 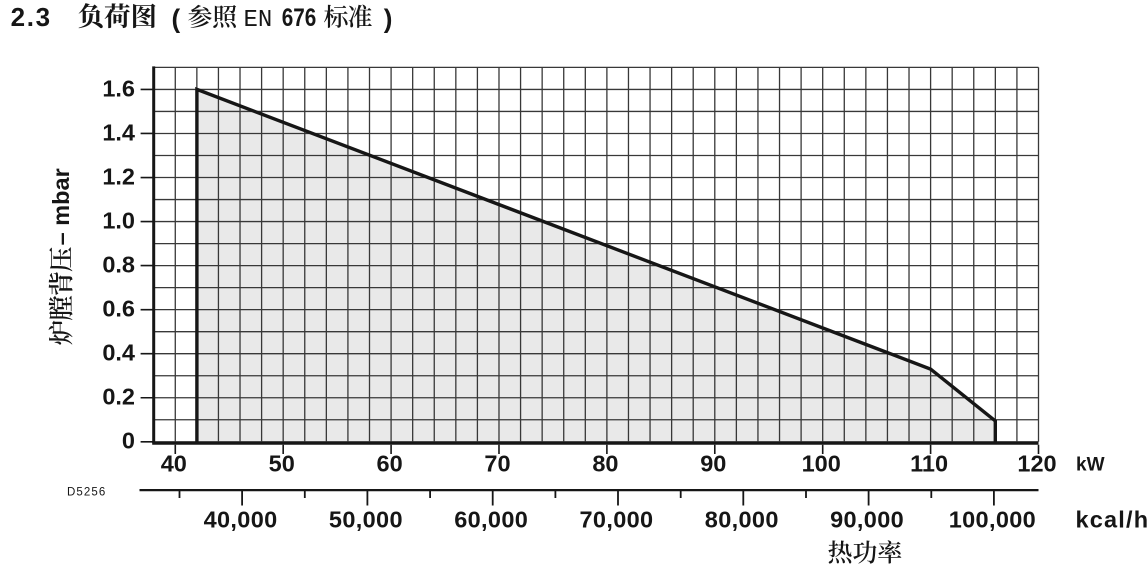 What do you see at coordinates (258, 20) in the screenshot?
I see `svg-text: EN` at bounding box center [258, 20].